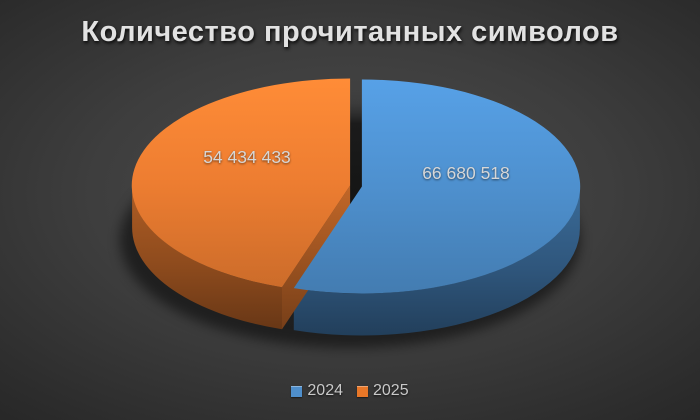 The image size is (700, 420). What do you see at coordinates (362, 391) in the screenshot?
I see `legend-swatch-2025` at bounding box center [362, 391].